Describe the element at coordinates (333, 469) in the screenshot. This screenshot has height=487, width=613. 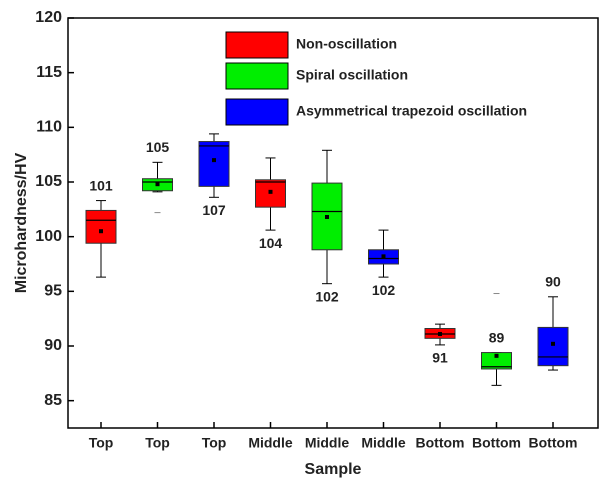
I see `x-axis-label: Sample` at that location.